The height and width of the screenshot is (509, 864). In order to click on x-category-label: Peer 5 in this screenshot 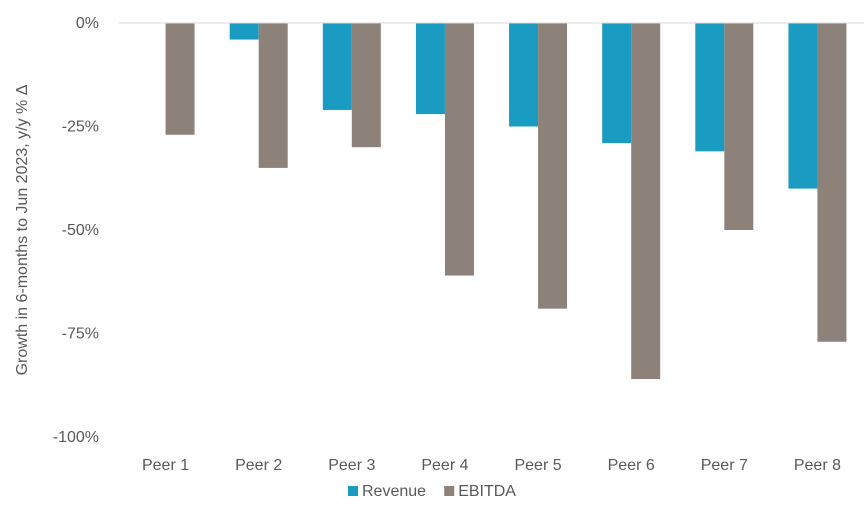, I will do `click(537, 465)`.